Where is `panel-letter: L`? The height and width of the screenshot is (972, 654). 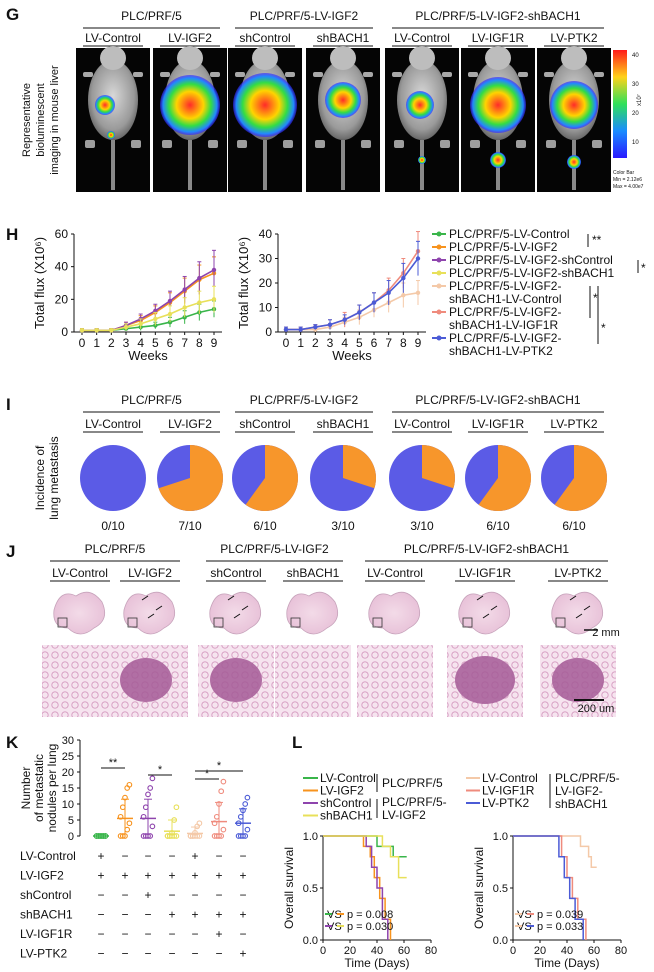
panel-letter: L is located at coordinates (297, 742).